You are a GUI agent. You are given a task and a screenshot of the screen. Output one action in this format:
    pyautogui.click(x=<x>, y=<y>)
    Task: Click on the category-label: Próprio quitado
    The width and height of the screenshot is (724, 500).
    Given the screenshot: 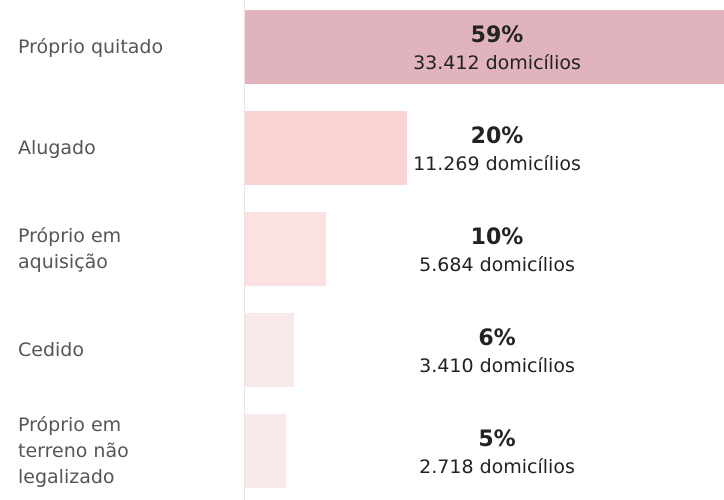 What is the action you would take?
    pyautogui.click(x=91, y=47)
    